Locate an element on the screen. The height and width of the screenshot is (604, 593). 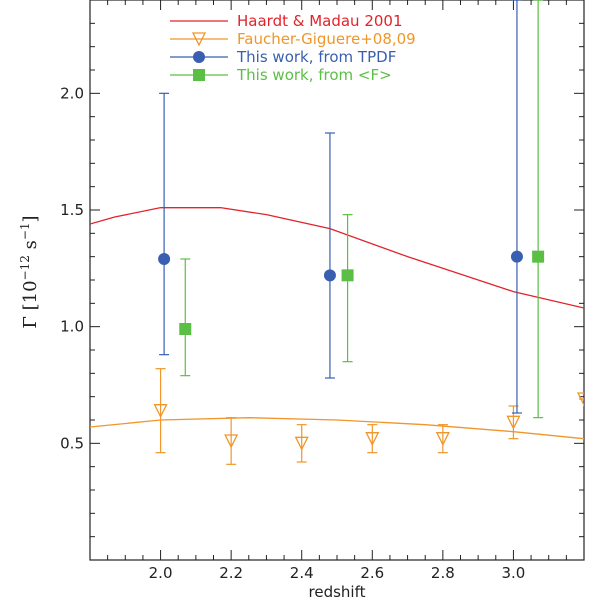
y-axis-label-exp2: −1 is located at coordinates (25, 231).